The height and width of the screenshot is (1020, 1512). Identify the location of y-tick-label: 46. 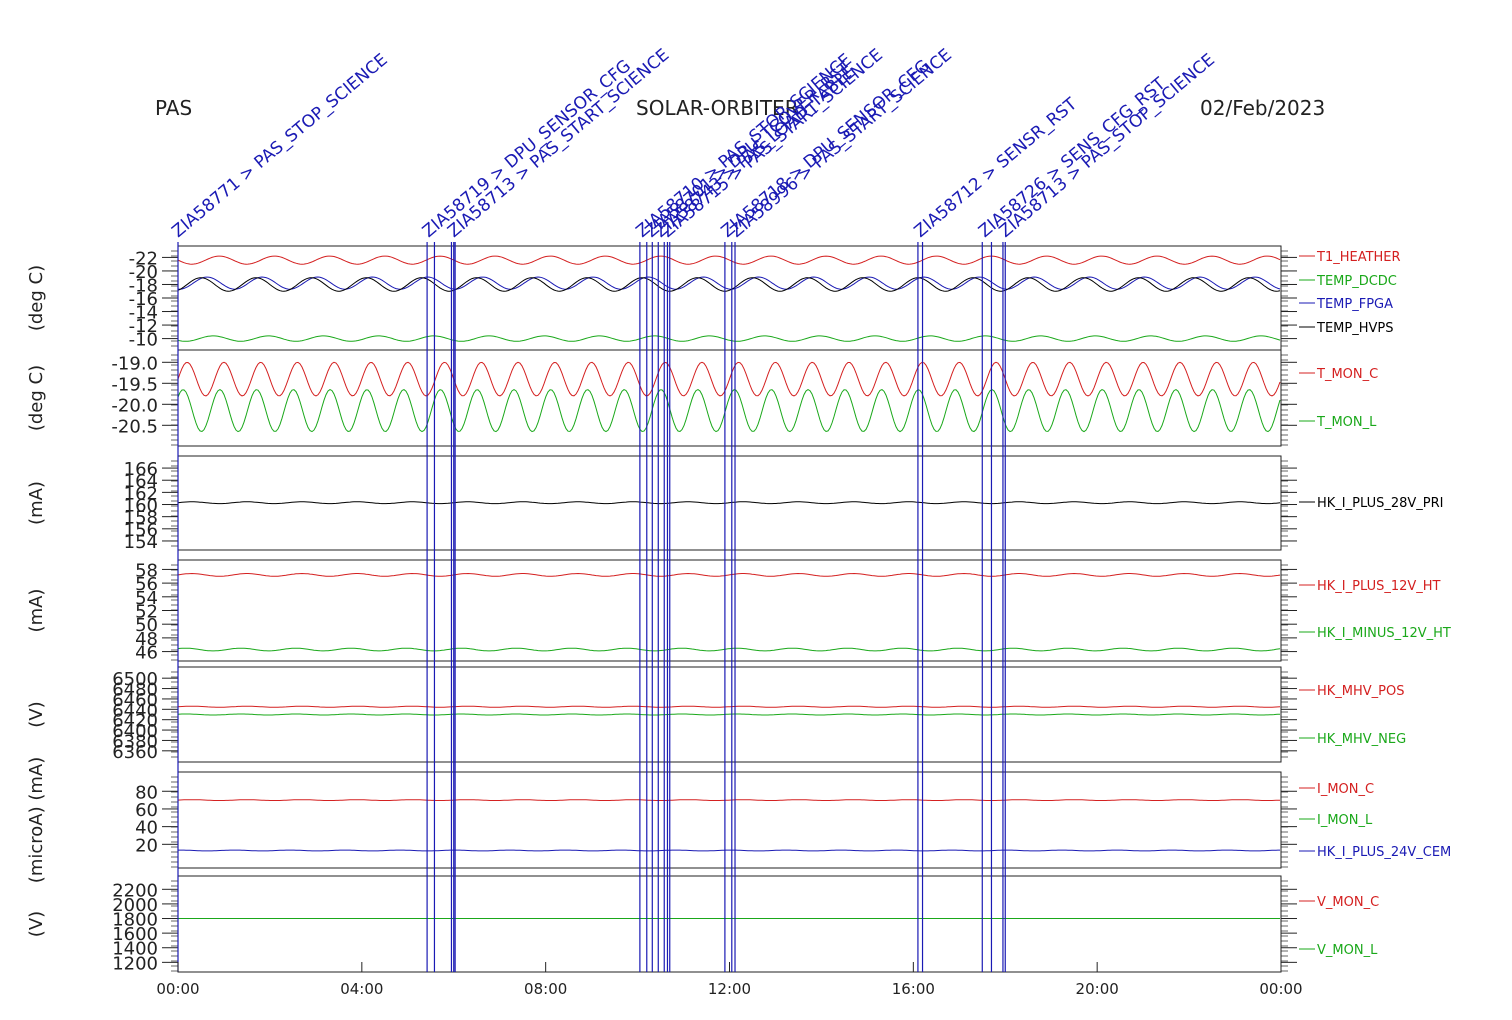
(146, 653).